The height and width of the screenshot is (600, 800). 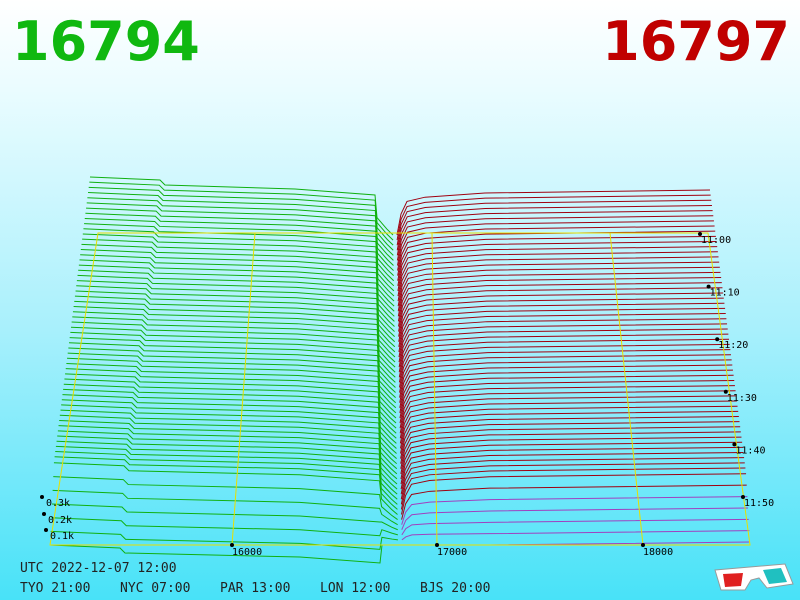 I want to click on bid-price: 16794, so click(x=106, y=41).